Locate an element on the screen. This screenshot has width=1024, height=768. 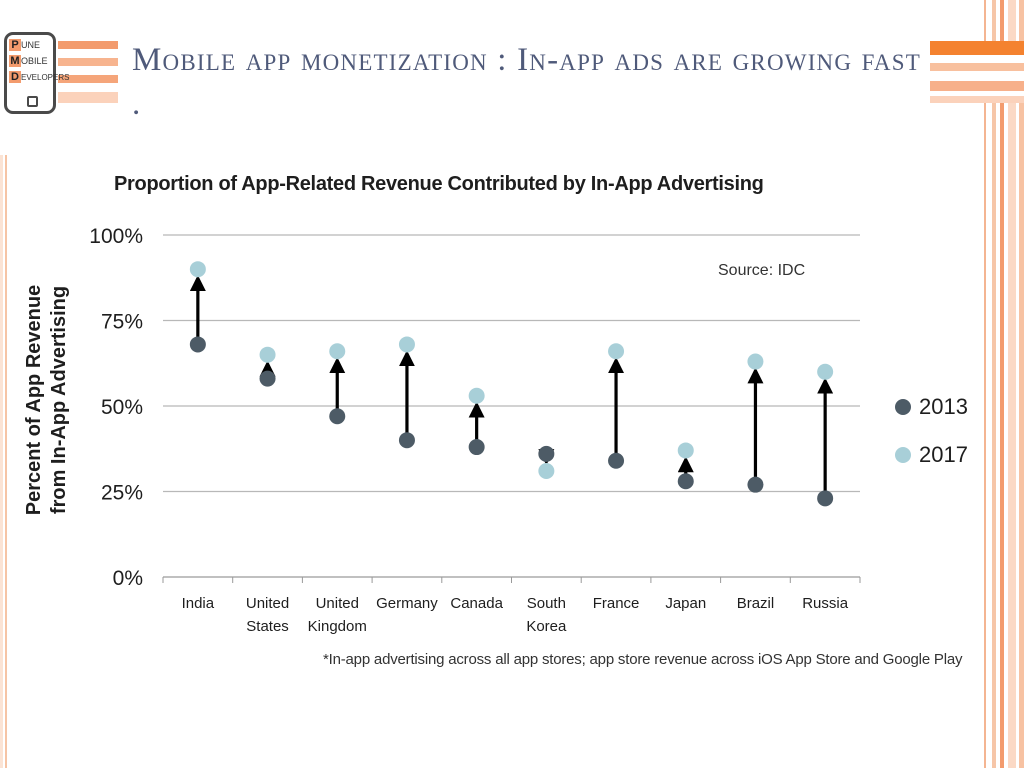
y-tick-label: 100% is located at coordinates (116, 236).